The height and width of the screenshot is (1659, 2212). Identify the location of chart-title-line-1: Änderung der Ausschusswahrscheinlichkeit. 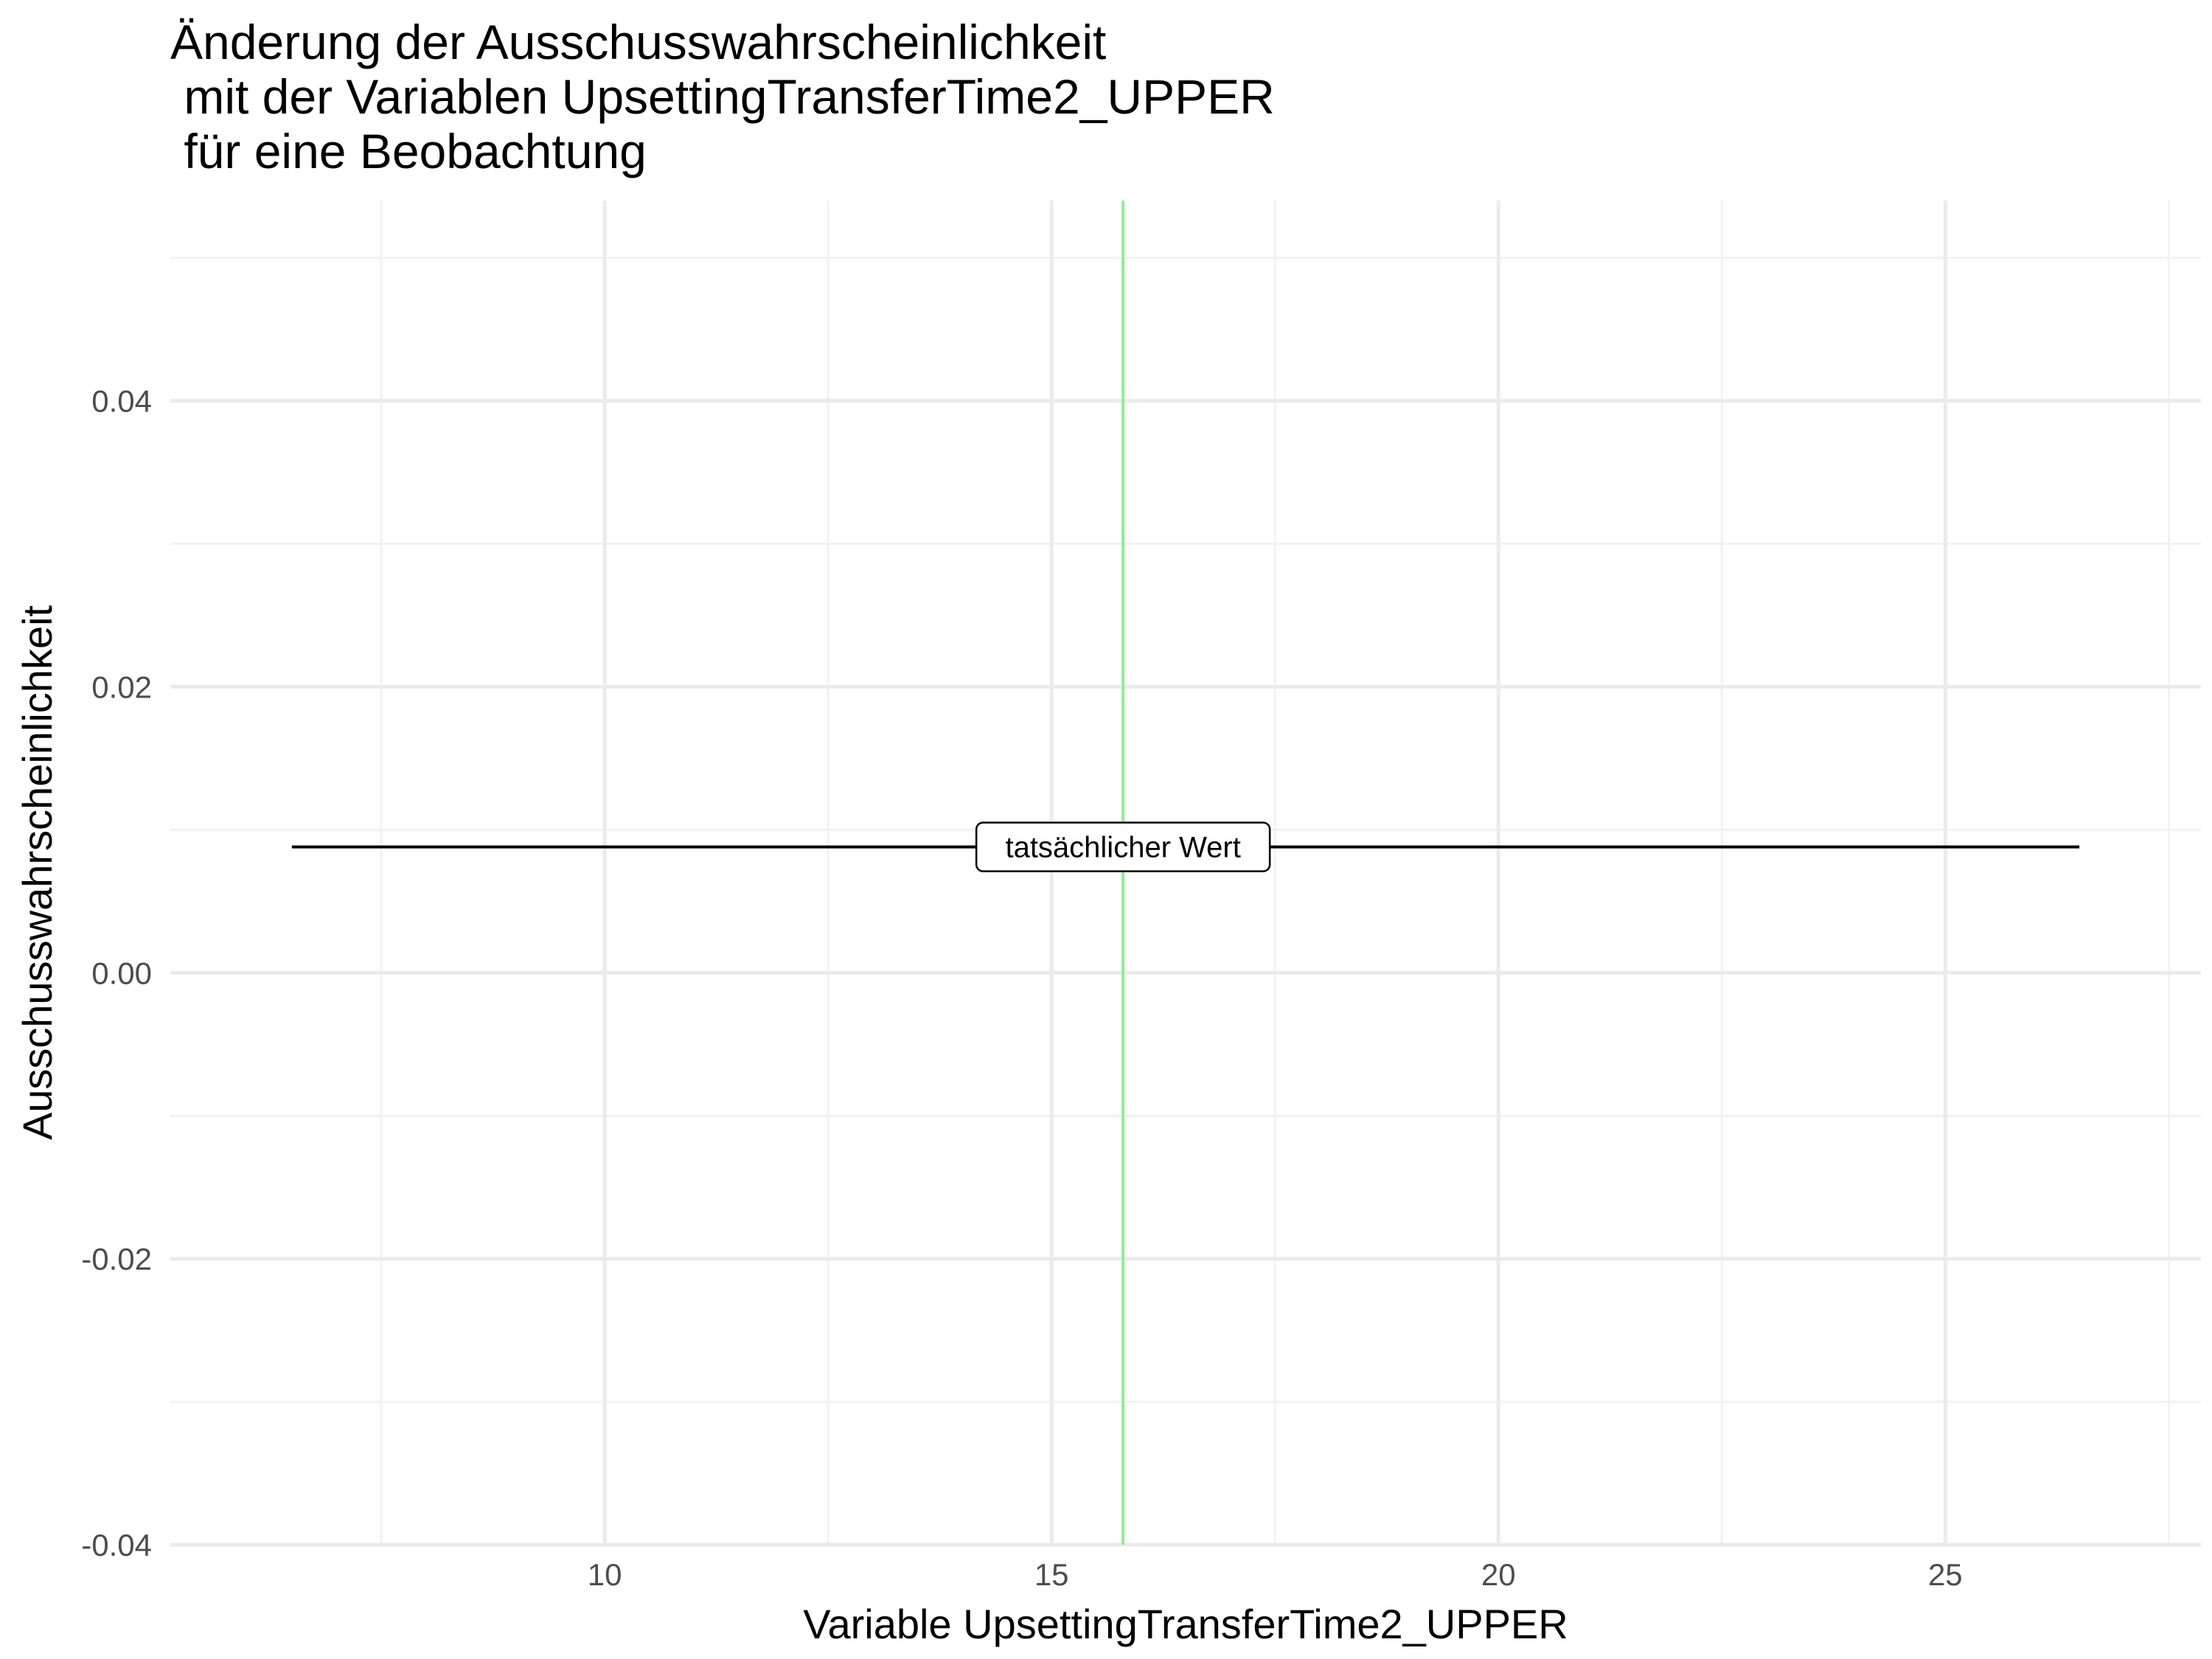
(638, 42).